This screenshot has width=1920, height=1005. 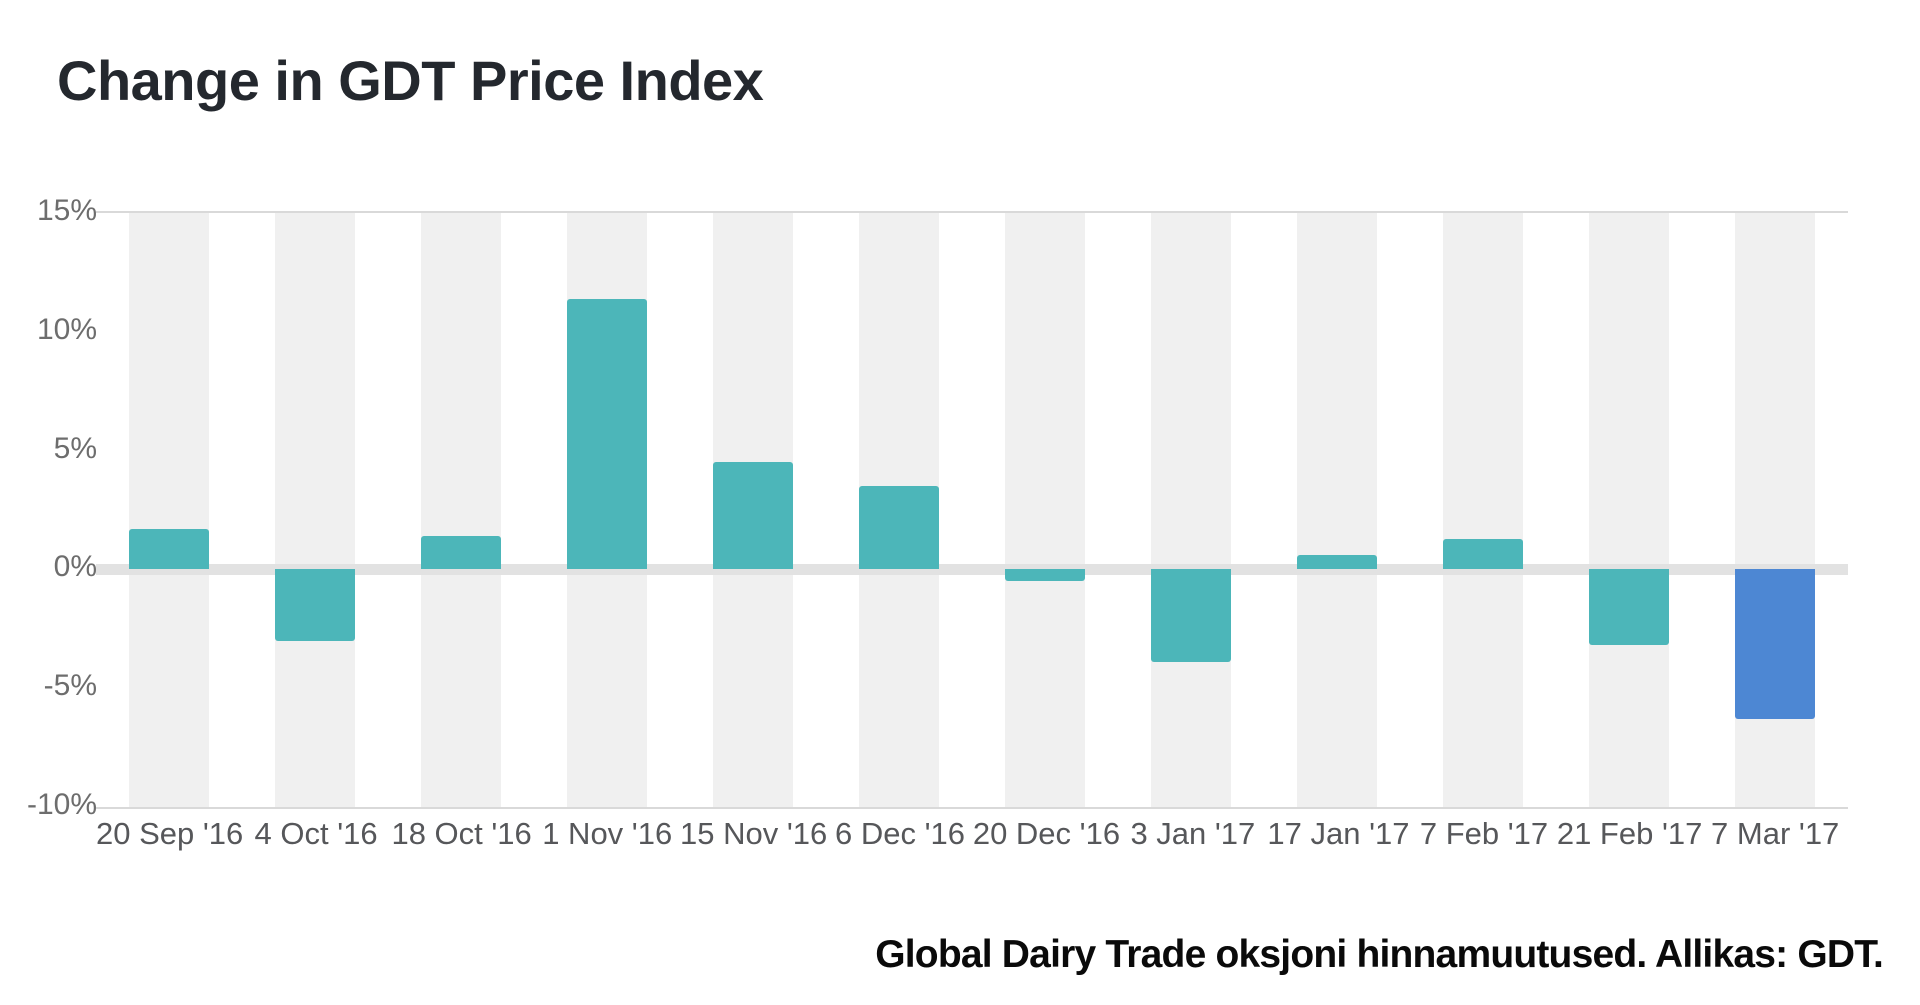 I want to click on y-axis-tick-label: -5%, so click(x=70, y=686).